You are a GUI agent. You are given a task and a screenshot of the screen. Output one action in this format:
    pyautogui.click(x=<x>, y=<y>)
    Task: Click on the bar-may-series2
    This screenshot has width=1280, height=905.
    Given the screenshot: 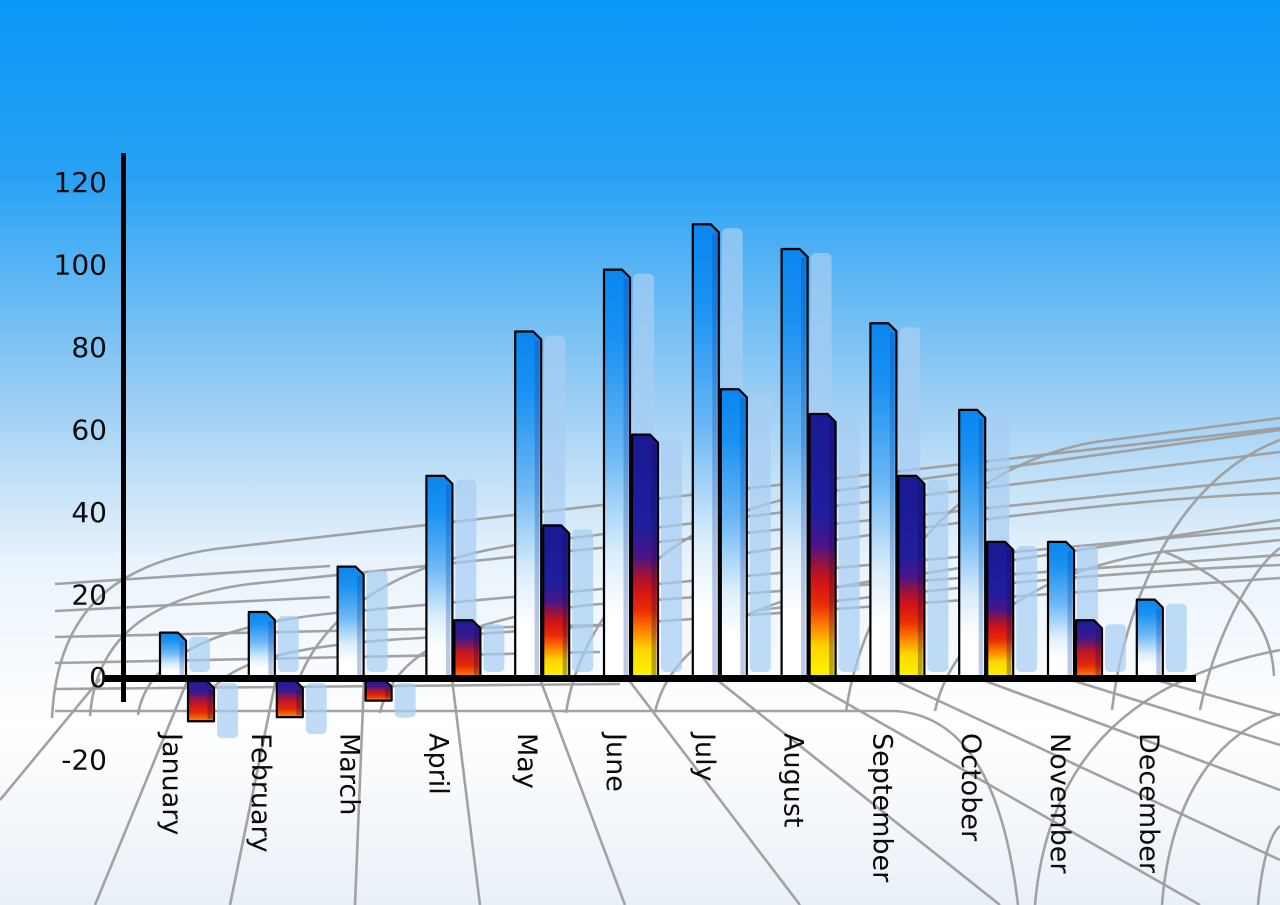 What is the action you would take?
    pyautogui.click(x=556, y=602)
    